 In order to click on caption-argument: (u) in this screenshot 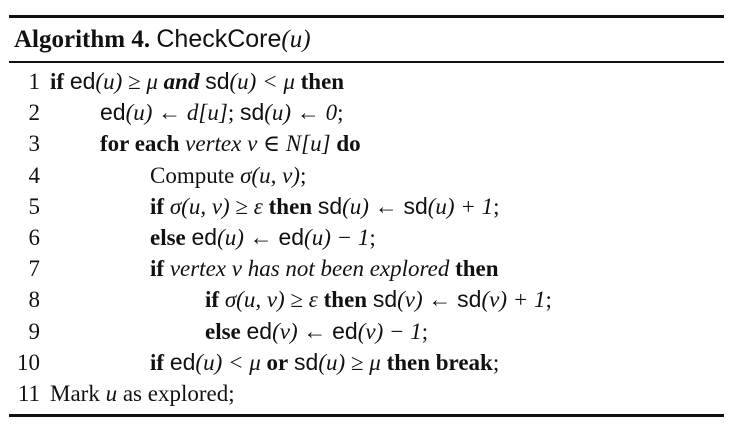, I will do `click(296, 39)`.